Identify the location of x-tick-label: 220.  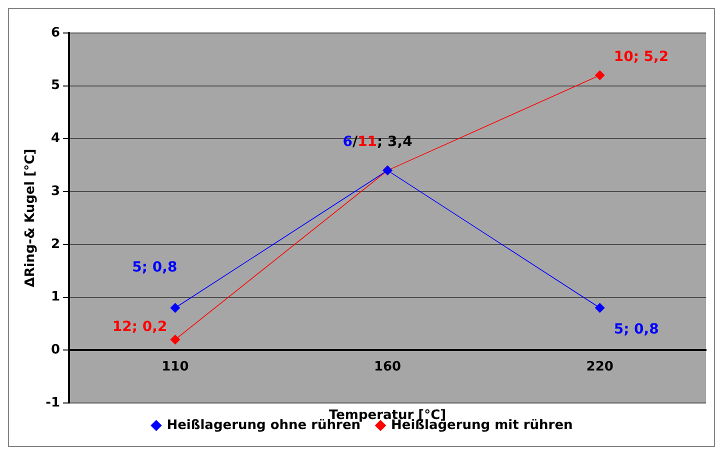
(600, 366).